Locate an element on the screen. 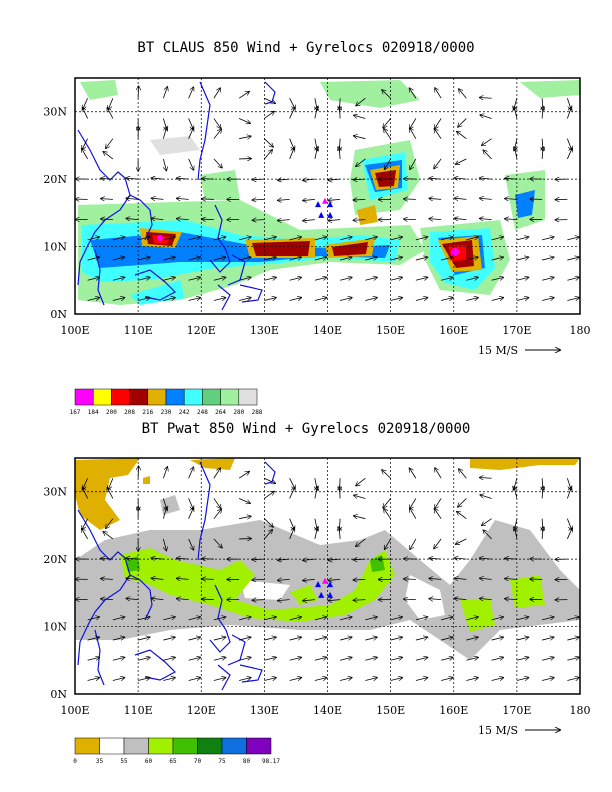  claus-vector-reference: 15 M/S is located at coordinates (519, 350).